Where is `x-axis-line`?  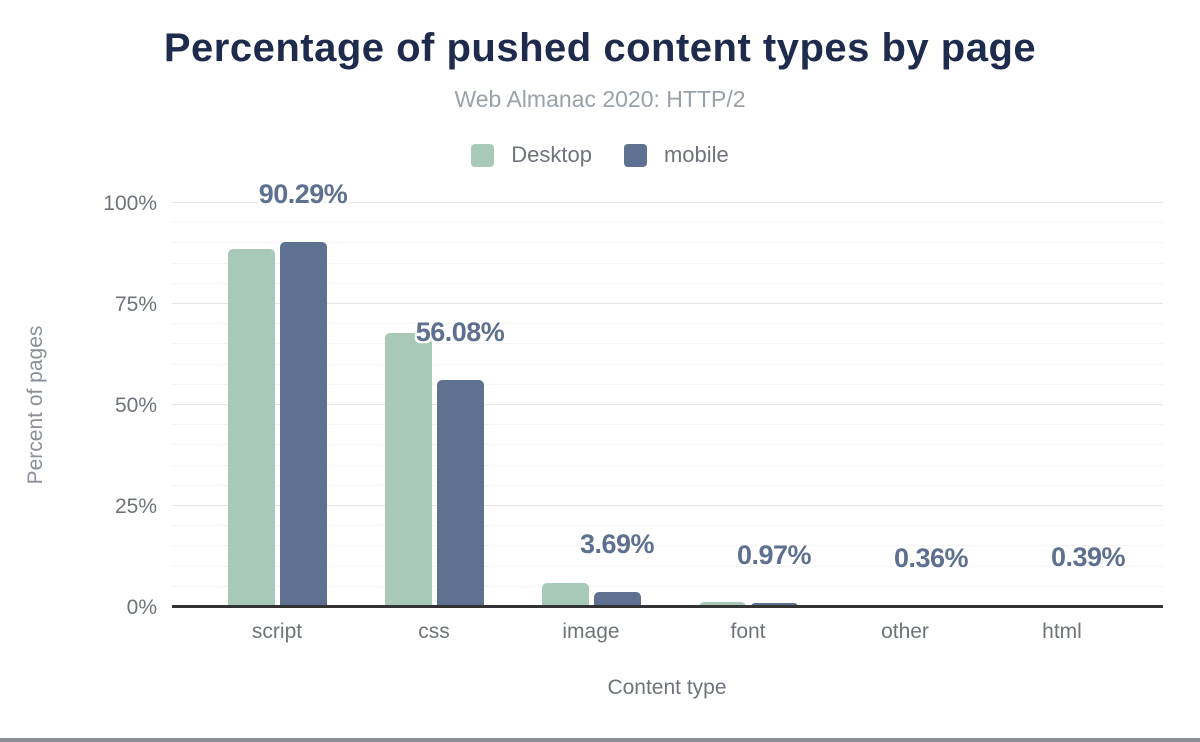
x-axis-line is located at coordinates (667, 606).